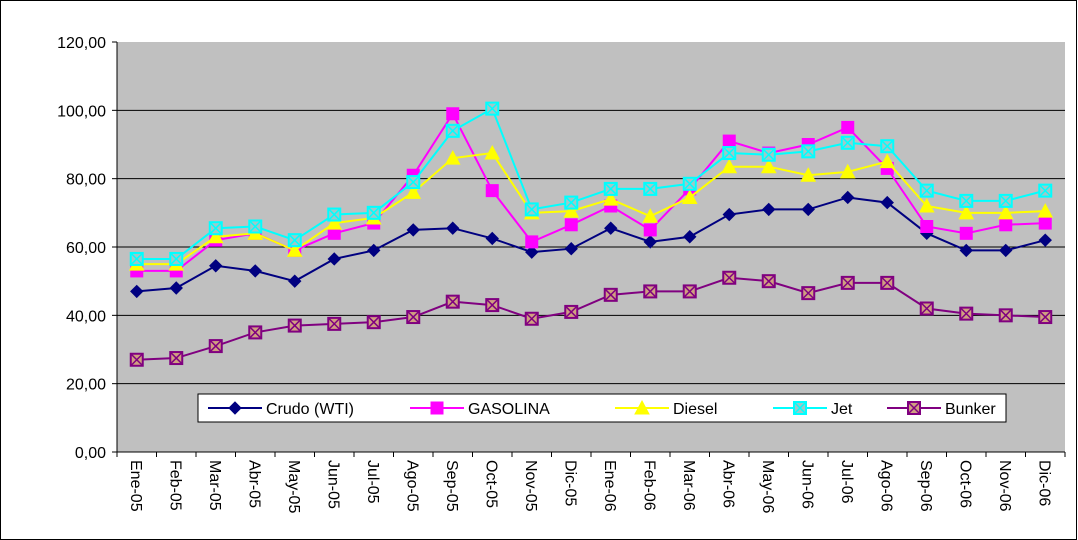 This screenshot has height=540, width=1078. Describe the element at coordinates (81, 43) in the screenshot. I see `y-tick-label: 120,00` at that location.